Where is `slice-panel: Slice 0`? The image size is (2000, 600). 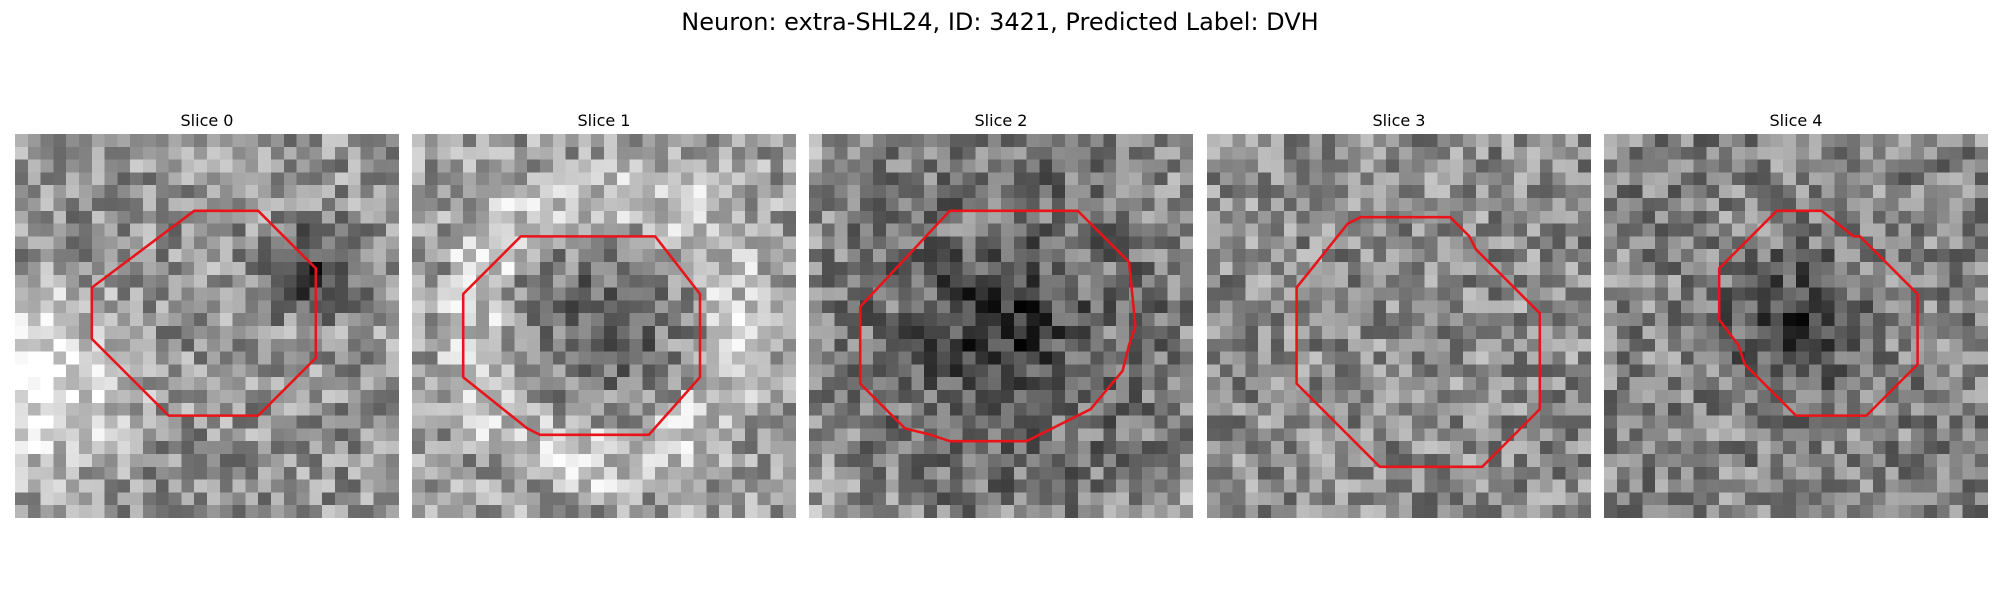
slice-panel: Slice 0 is located at coordinates (207, 314).